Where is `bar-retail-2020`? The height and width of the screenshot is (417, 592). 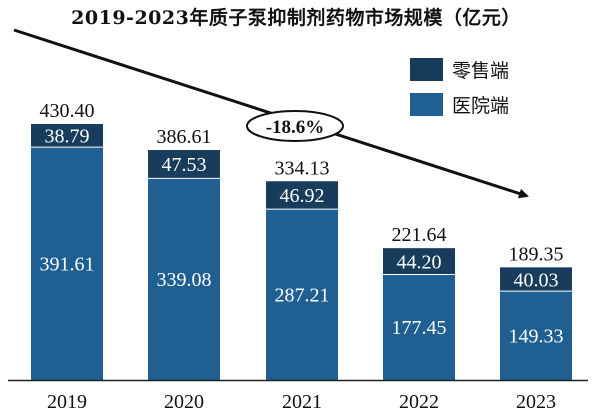 bar-retail-2020 is located at coordinates (184, 164).